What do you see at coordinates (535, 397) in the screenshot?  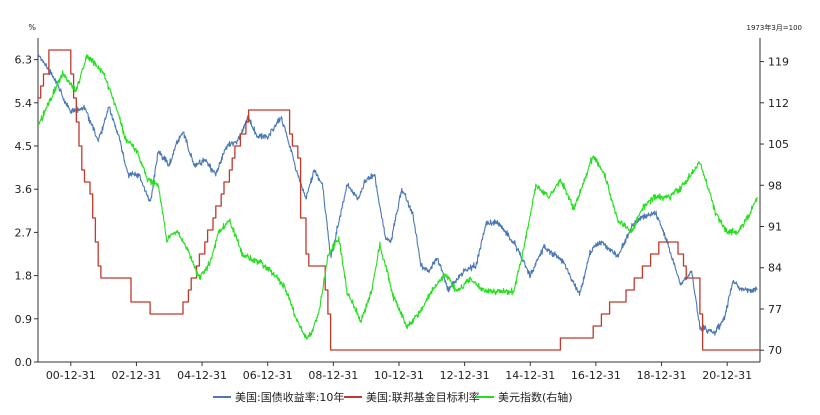 I see `legend-label-3: 美元指数(右轴)` at bounding box center [535, 397].